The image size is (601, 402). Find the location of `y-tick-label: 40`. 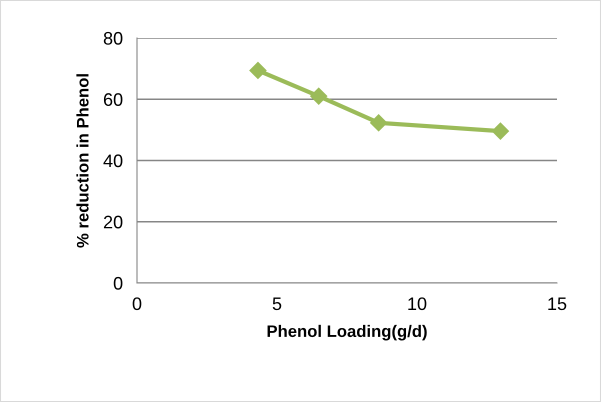

y-tick-label: 40 is located at coordinates (112, 161).